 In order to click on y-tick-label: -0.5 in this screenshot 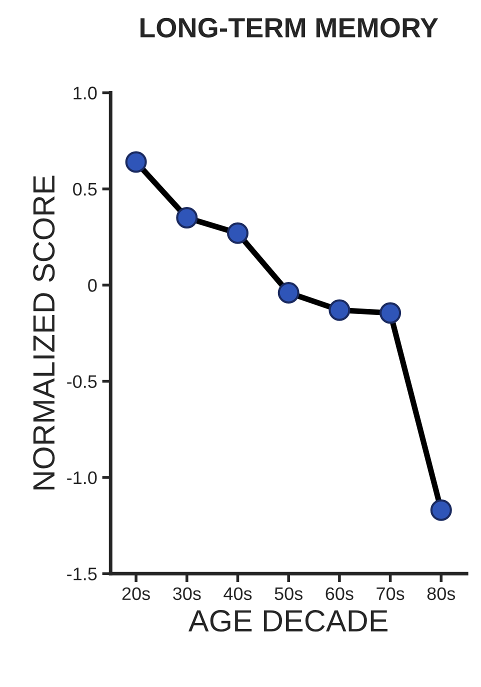, I will do `click(82, 381)`.